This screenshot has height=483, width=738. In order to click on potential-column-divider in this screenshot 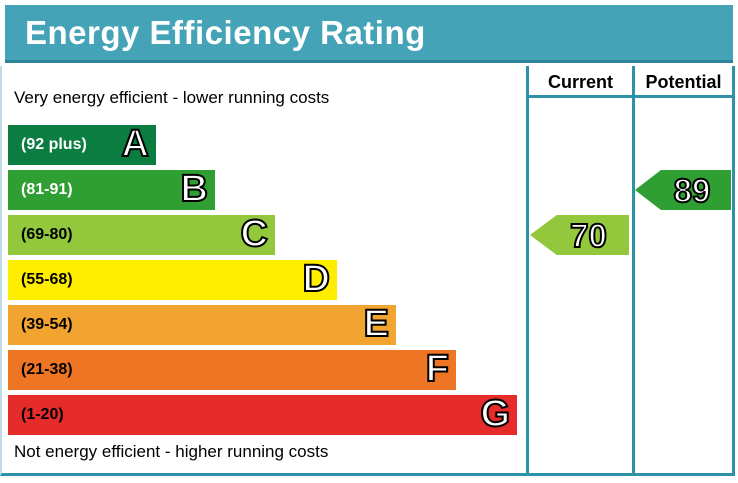, I will do `click(633, 271)`.